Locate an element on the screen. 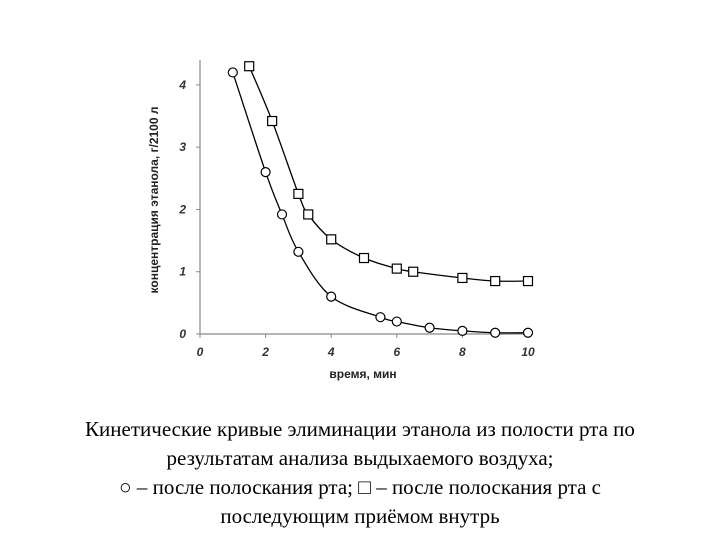 This screenshot has width=720, height=540. x-tick-label: 2 is located at coordinates (265, 352).